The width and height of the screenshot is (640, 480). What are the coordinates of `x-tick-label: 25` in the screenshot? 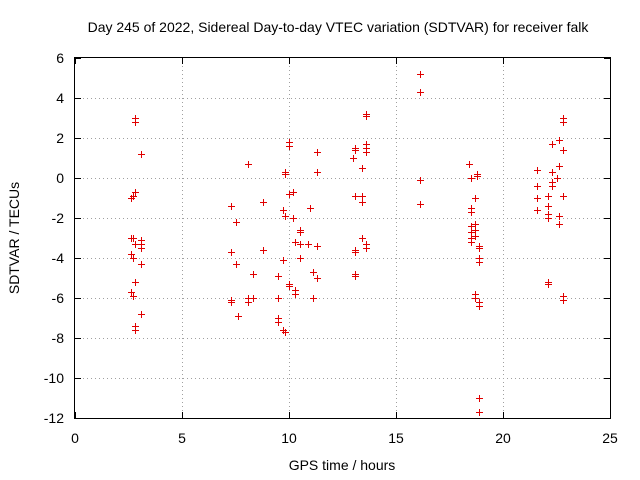 It's located at (610, 438).